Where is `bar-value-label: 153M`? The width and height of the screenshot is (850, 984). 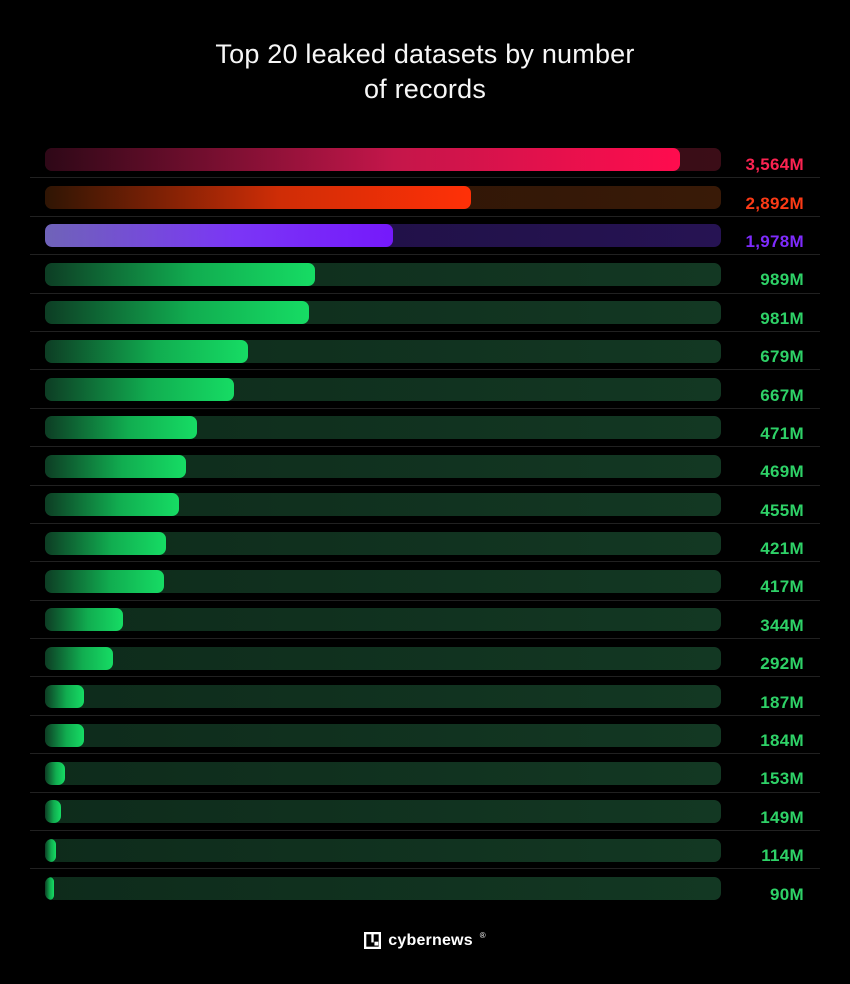 bar-value-label: 153M is located at coordinates (782, 779).